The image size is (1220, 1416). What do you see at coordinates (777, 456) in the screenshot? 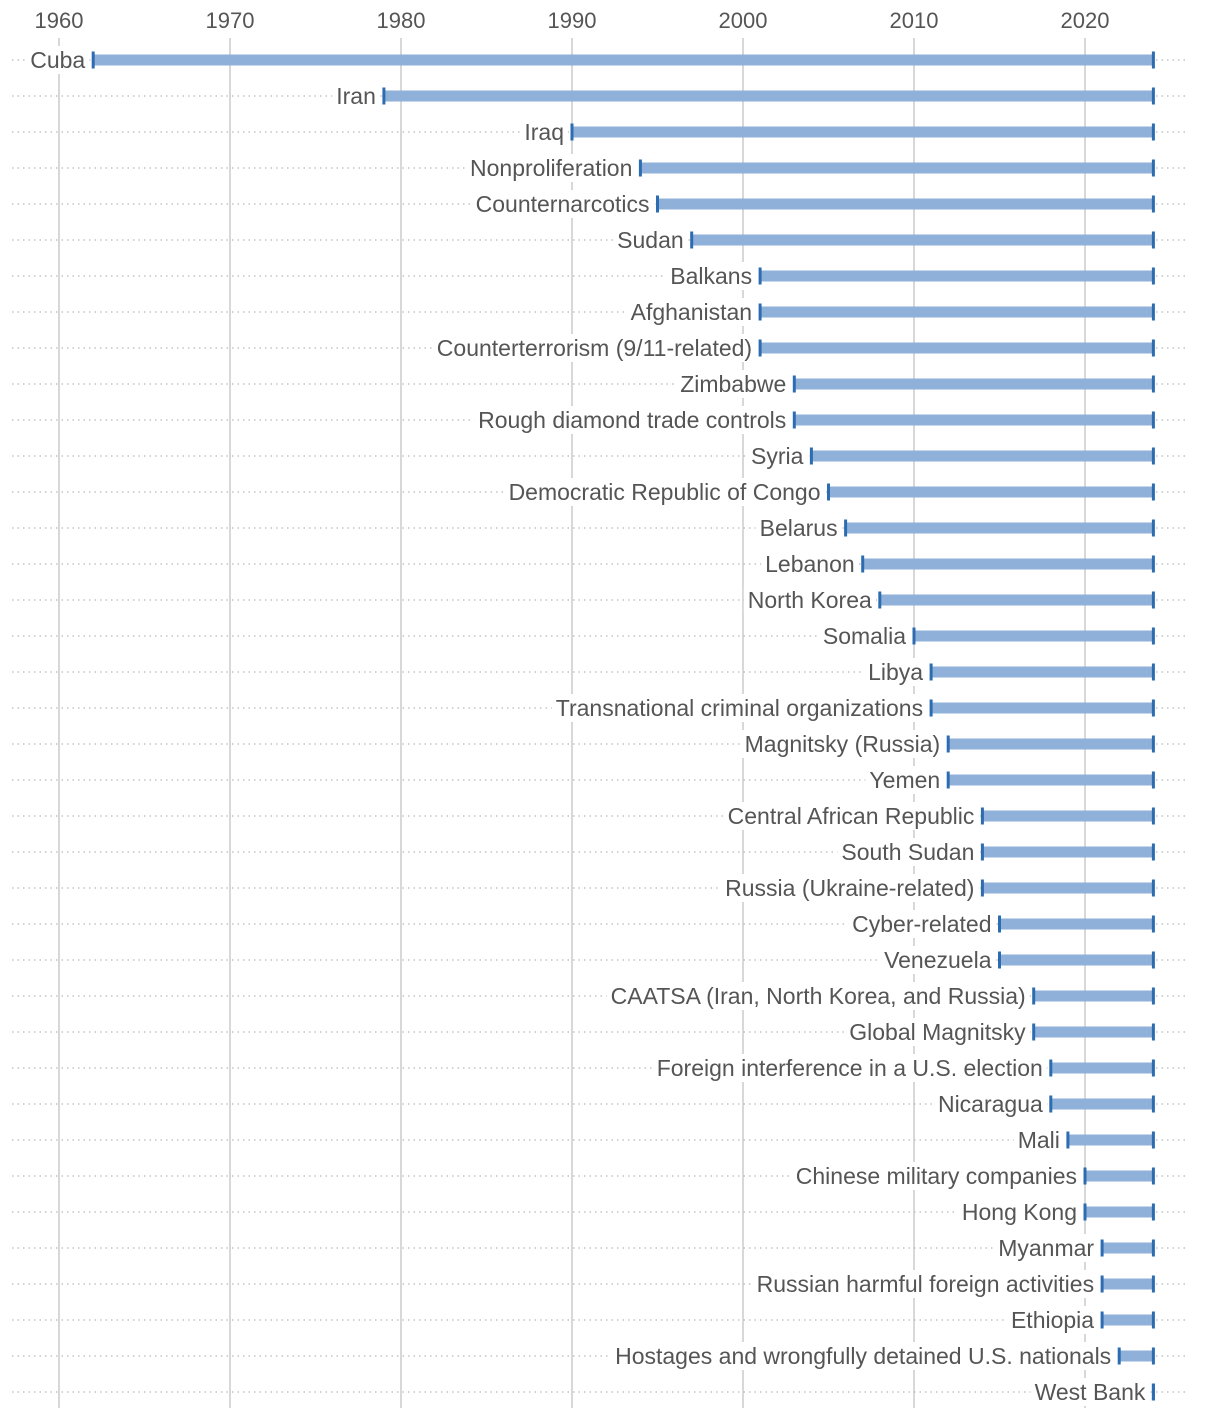
I see `program-label: Syria` at bounding box center [777, 456].